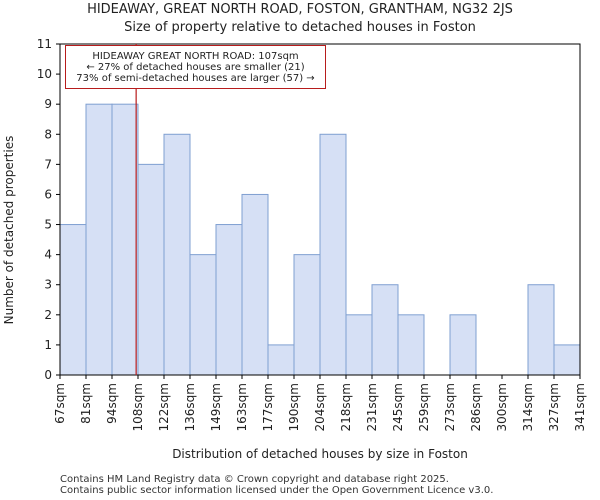 The width and height of the screenshot is (600, 500). Describe the element at coordinates (372, 407) in the screenshot. I see `x-tick-label: 231sqm` at that location.